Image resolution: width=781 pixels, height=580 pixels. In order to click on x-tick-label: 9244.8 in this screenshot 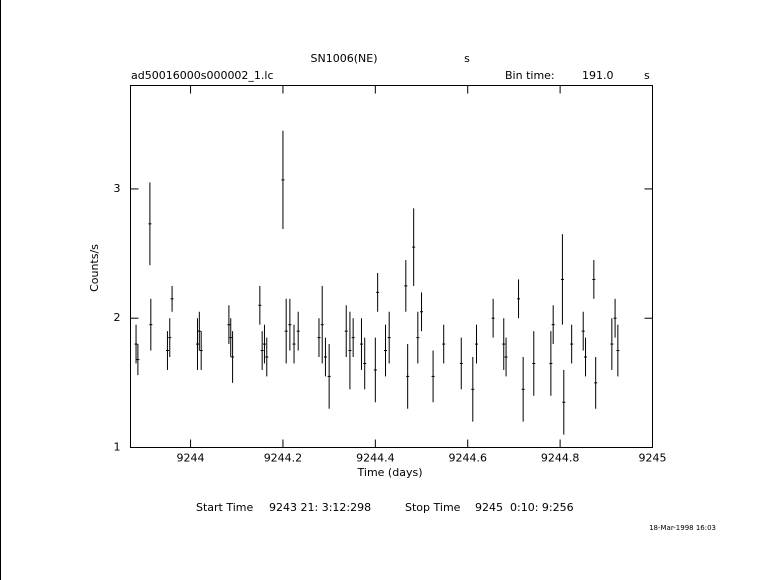, I will do `click(560, 458)`.